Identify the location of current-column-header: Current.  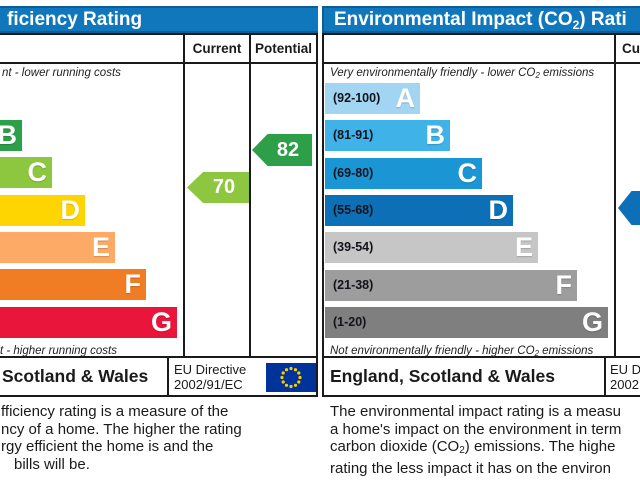
(217, 48).